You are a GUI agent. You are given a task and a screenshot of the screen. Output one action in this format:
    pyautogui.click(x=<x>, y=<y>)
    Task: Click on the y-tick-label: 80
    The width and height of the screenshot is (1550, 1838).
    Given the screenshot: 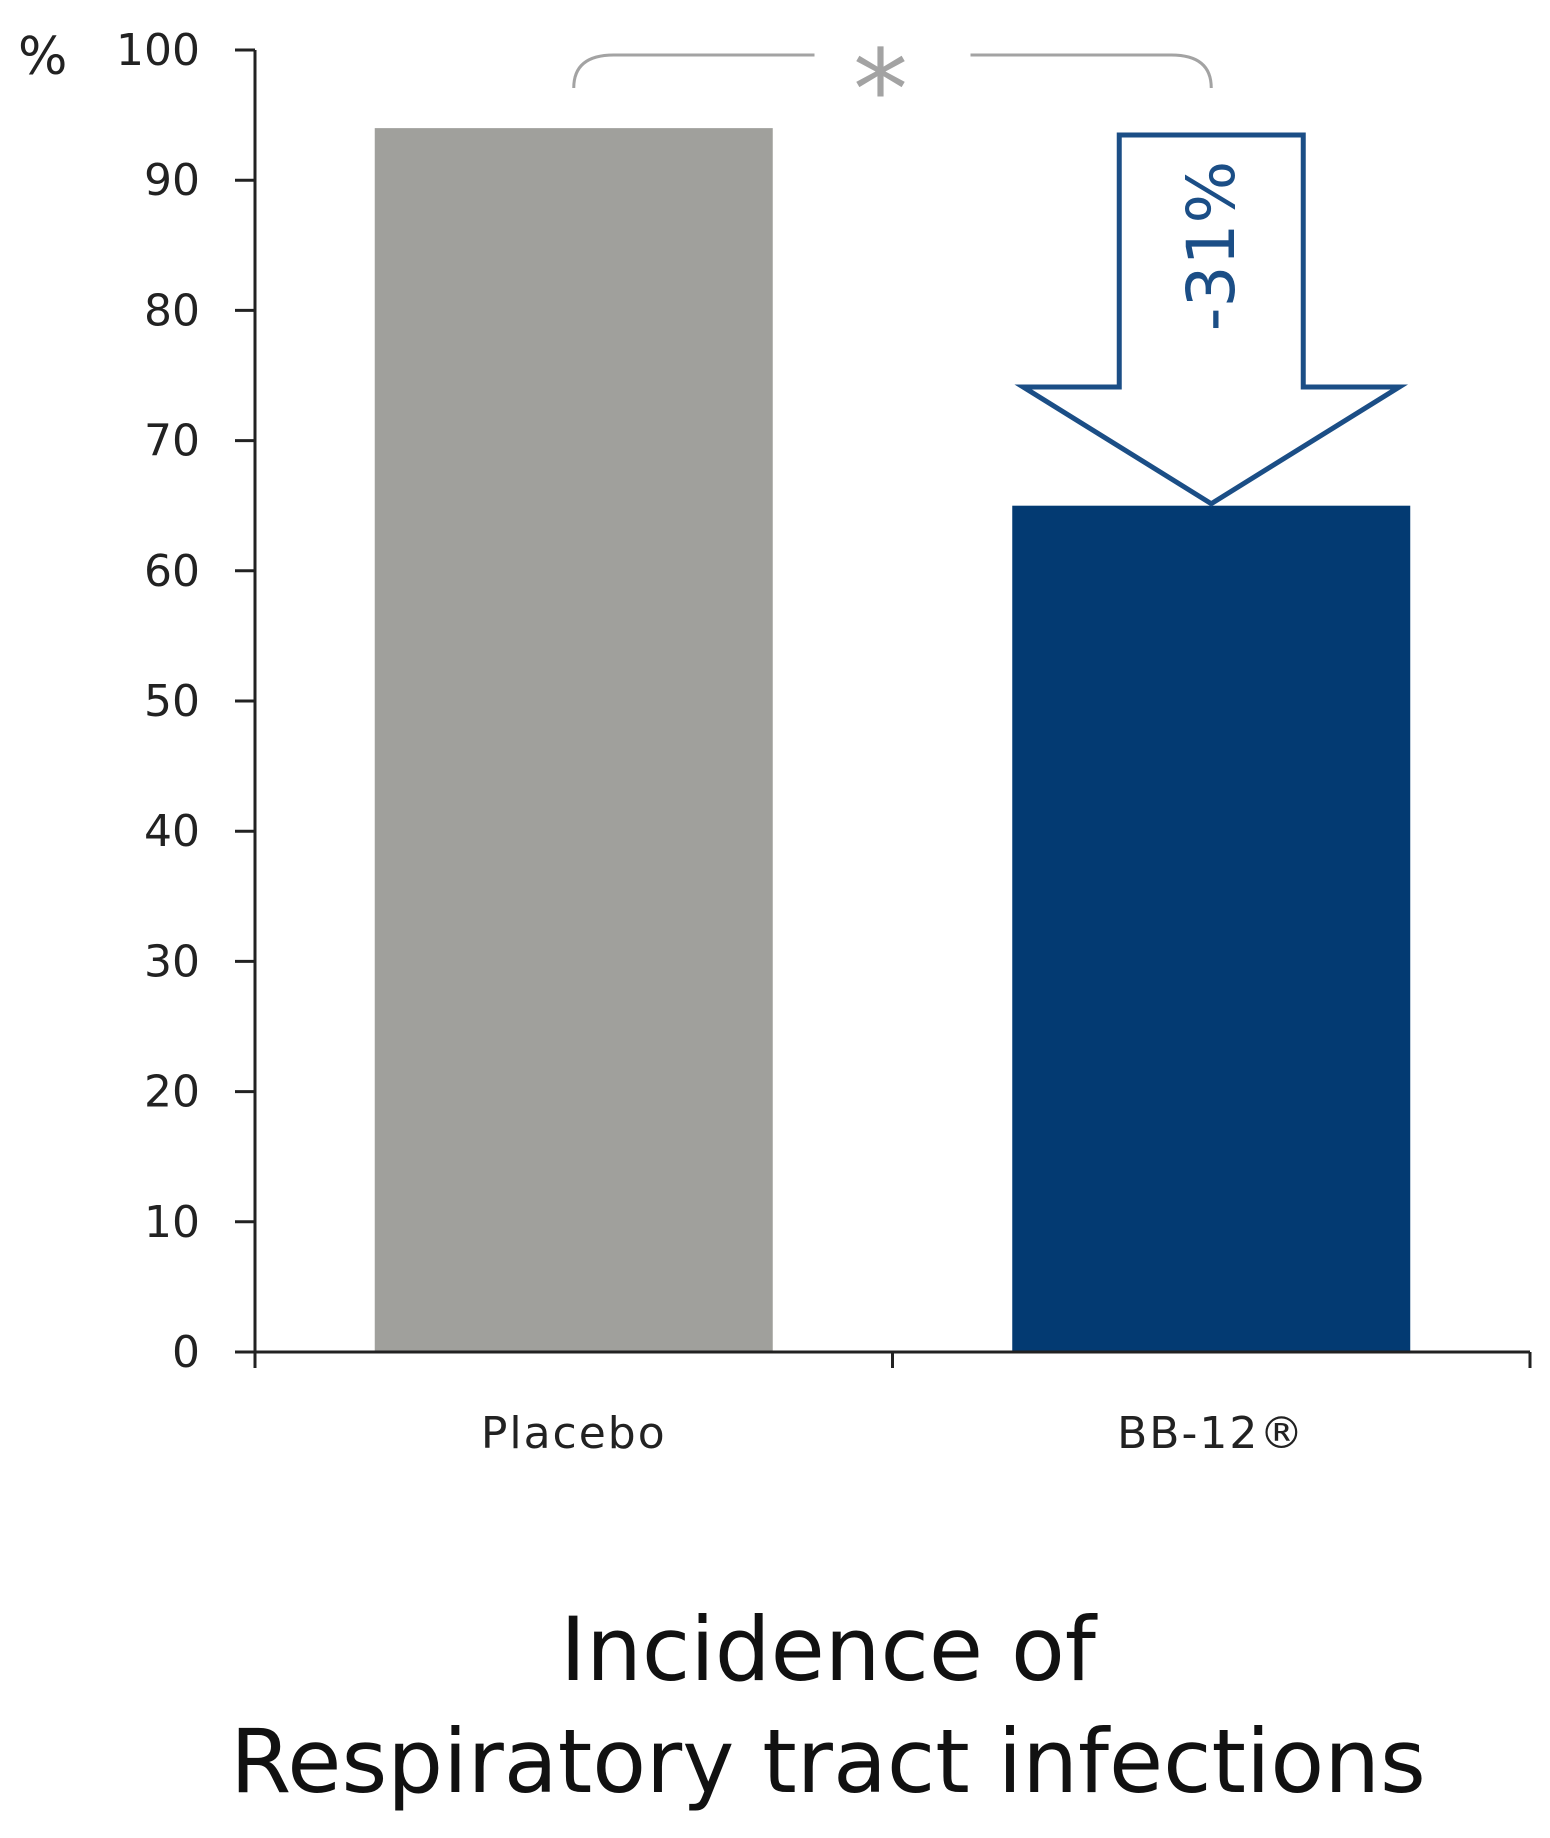 What is the action you would take?
    pyautogui.click(x=172, y=310)
    